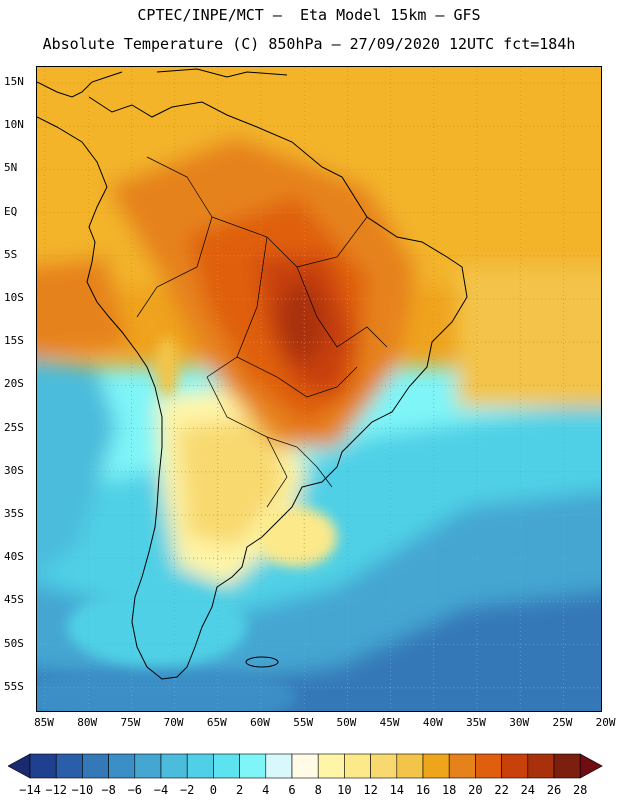 This screenshot has height=800, width=618. What do you see at coordinates (449, 790) in the screenshot?
I see `colorbar-tick-label: 18` at bounding box center [449, 790].